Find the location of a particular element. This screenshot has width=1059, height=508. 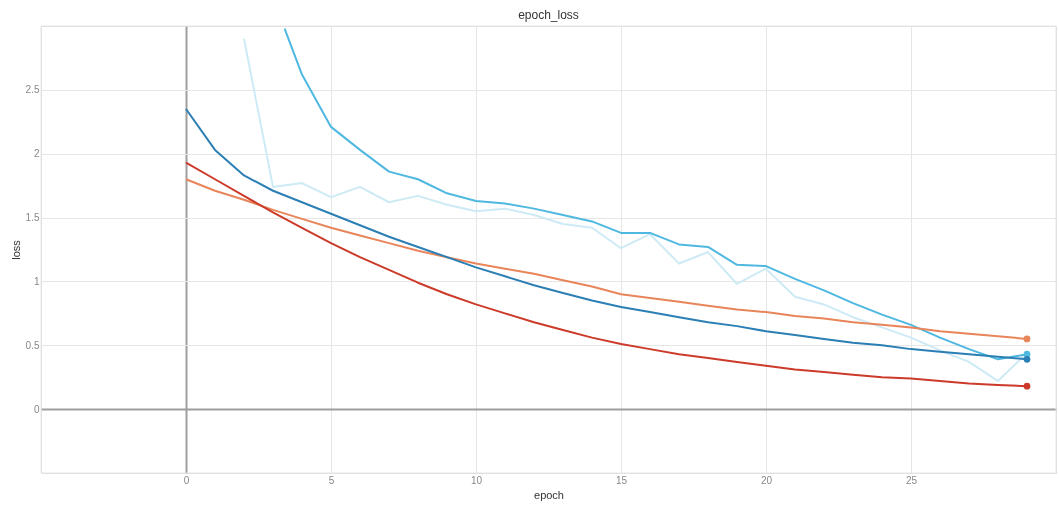

x-axis-title: epoch is located at coordinates (549, 494).